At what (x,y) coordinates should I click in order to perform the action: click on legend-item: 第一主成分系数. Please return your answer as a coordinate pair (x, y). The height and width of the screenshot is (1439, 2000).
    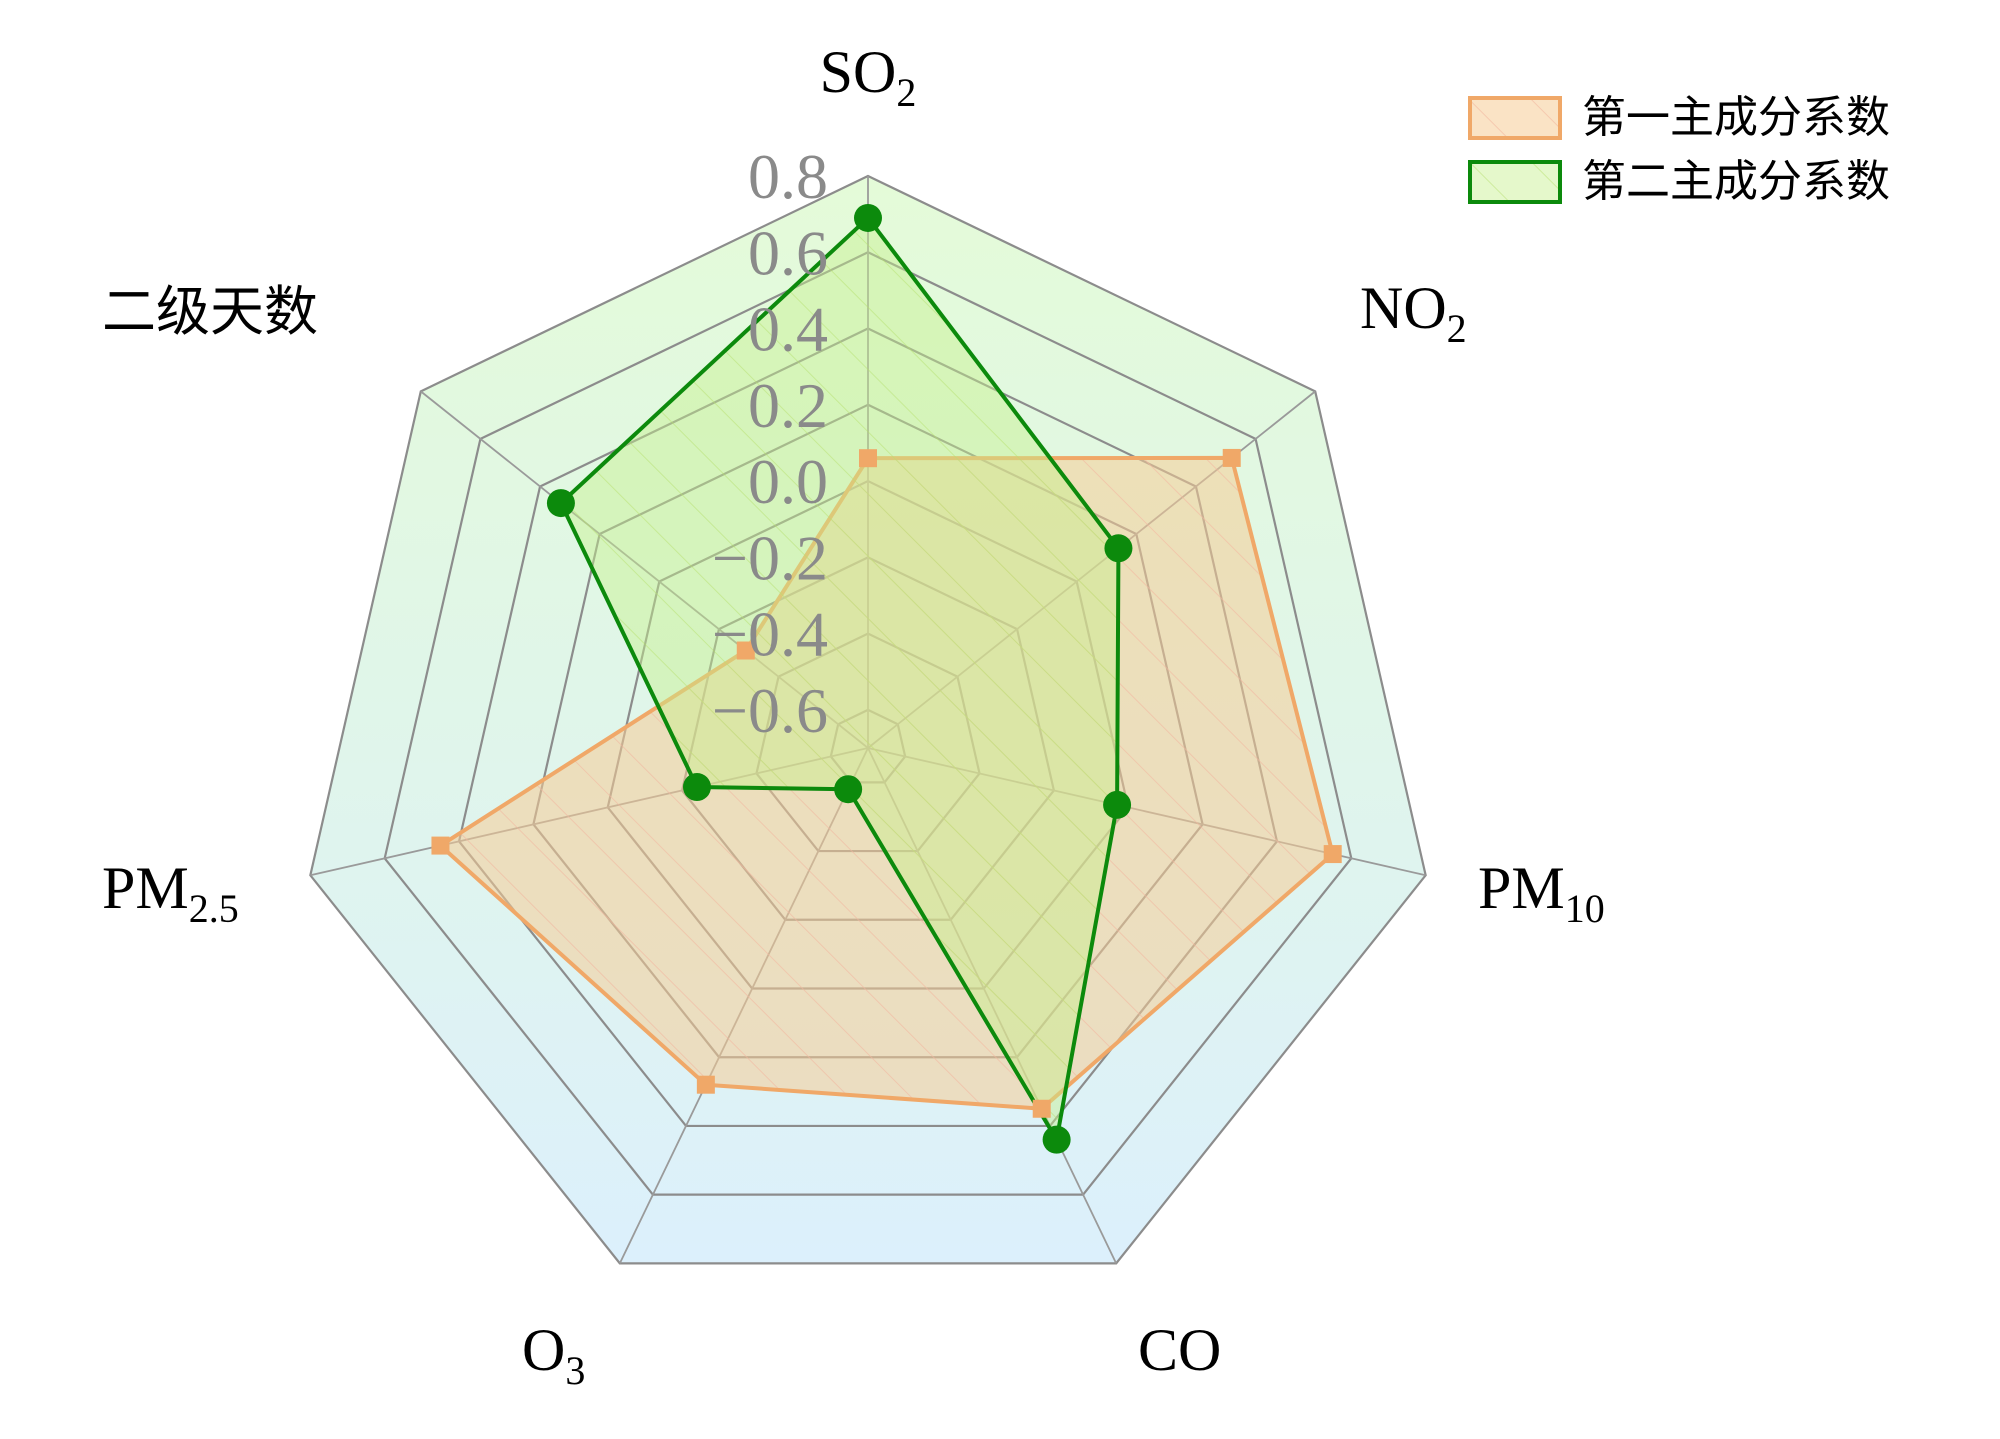
    Looking at the image, I should click on (1679, 117).